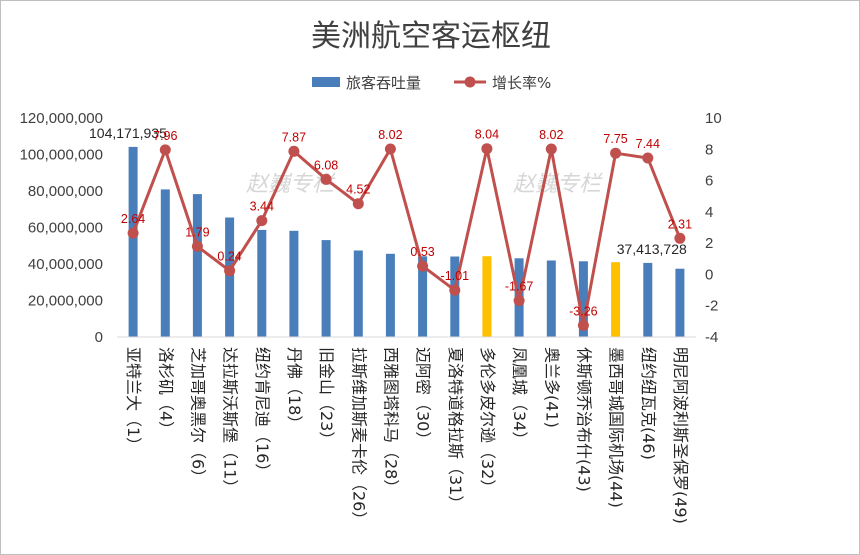 The image size is (860, 555). What do you see at coordinates (230, 421) in the screenshot?
I see `category-label: 达拉斯沃斯堡（11）` at bounding box center [230, 421].